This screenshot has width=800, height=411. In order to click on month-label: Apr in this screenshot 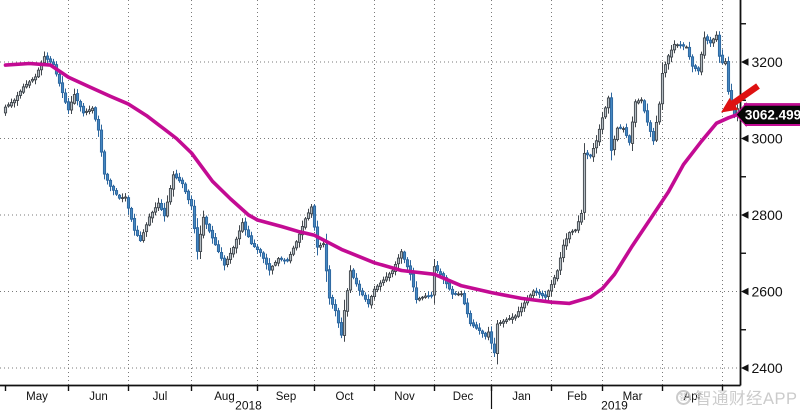, I will do `click(693, 397)`.